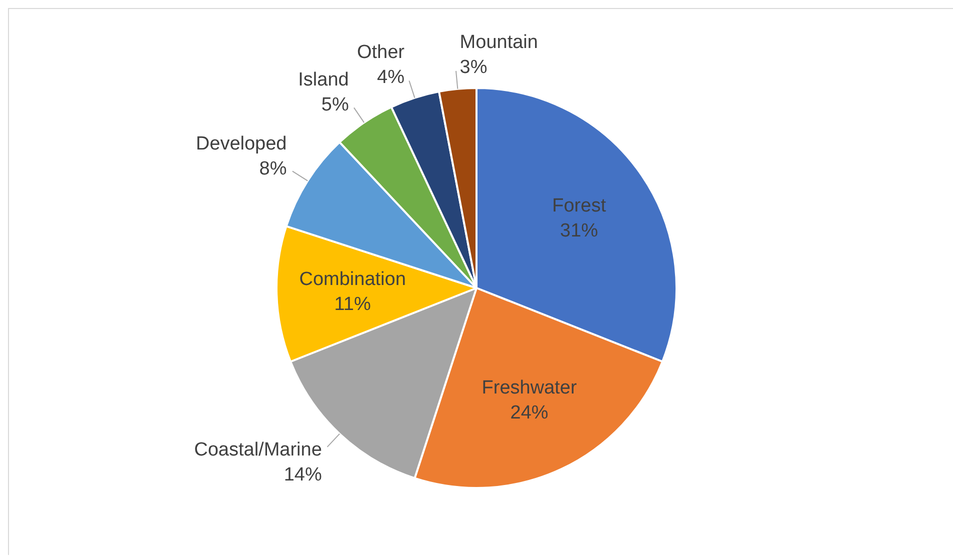 The image size is (953, 556). I want to click on data-label: 4%, so click(391, 77).